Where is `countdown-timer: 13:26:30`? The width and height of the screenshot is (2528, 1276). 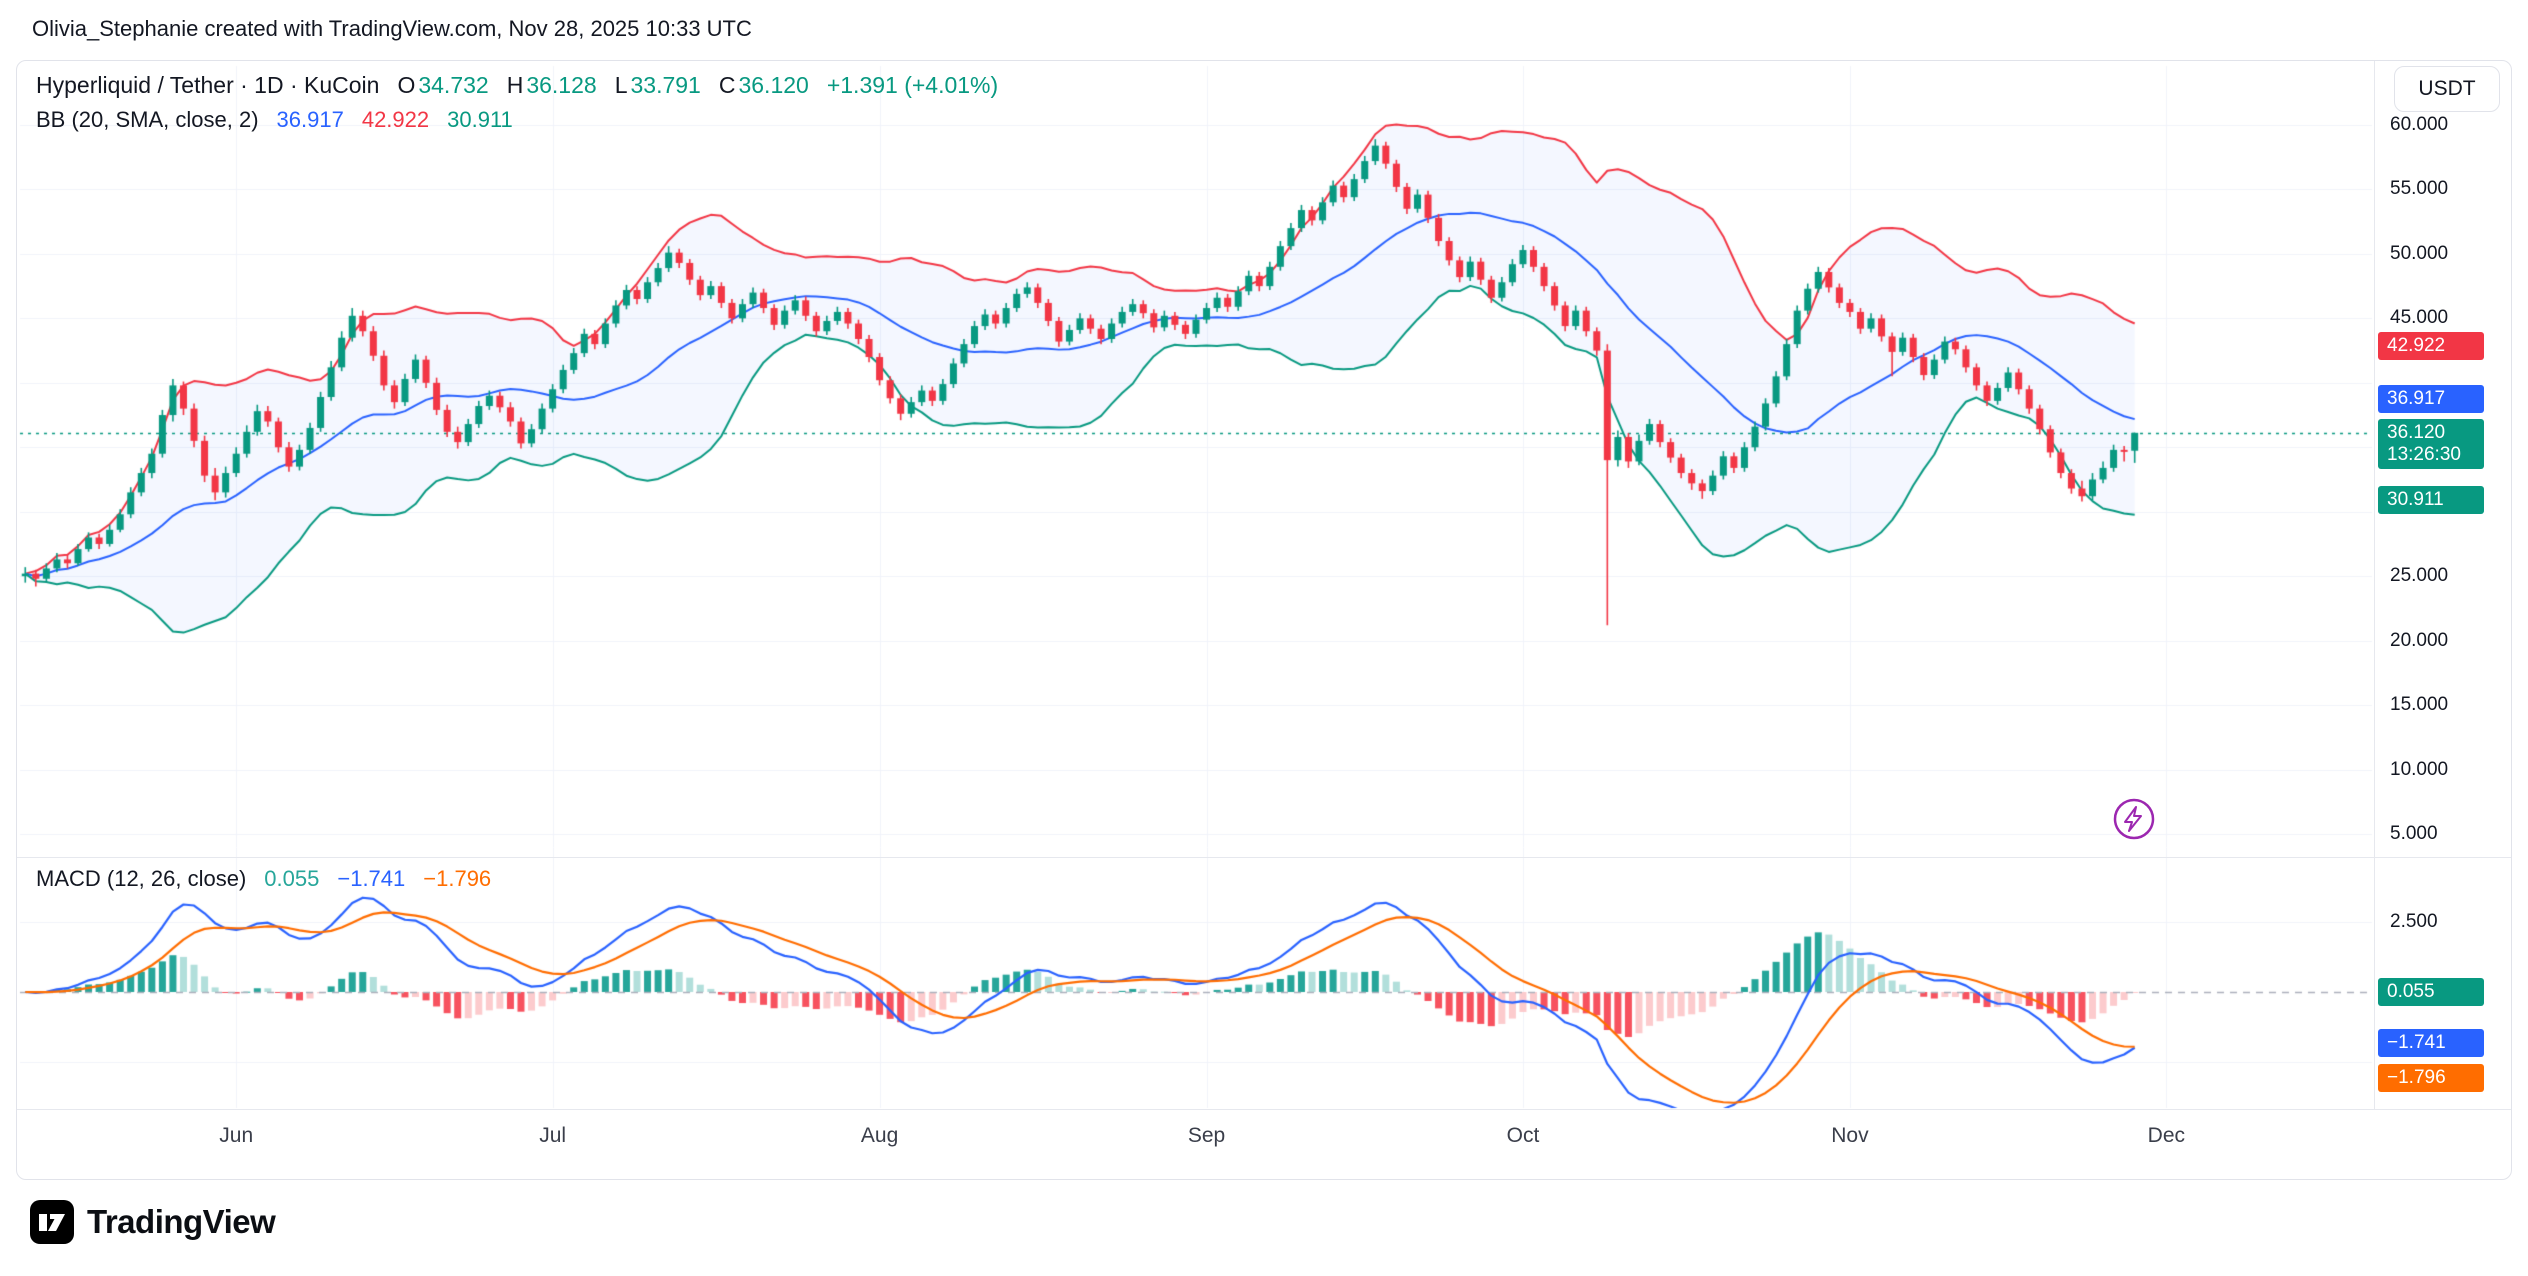
countdown-timer: 13:26:30 is located at coordinates (2424, 454).